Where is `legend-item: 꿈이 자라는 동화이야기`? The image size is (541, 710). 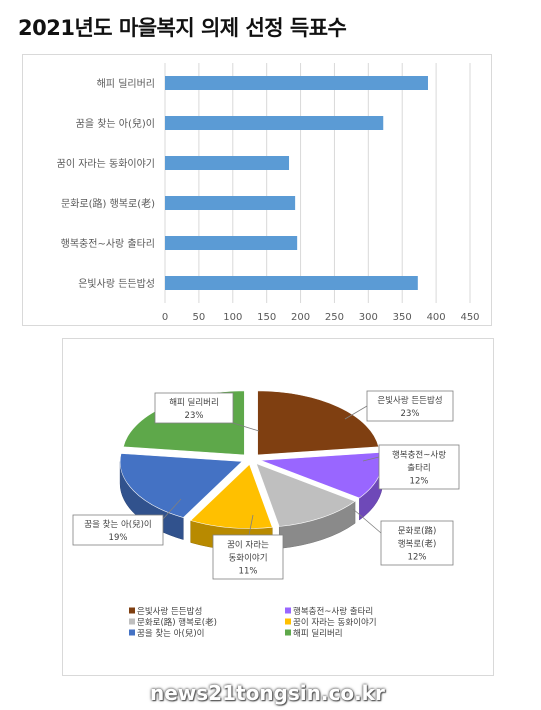 legend-item: 꿈이 자라는 동화이야기 is located at coordinates (335, 622).